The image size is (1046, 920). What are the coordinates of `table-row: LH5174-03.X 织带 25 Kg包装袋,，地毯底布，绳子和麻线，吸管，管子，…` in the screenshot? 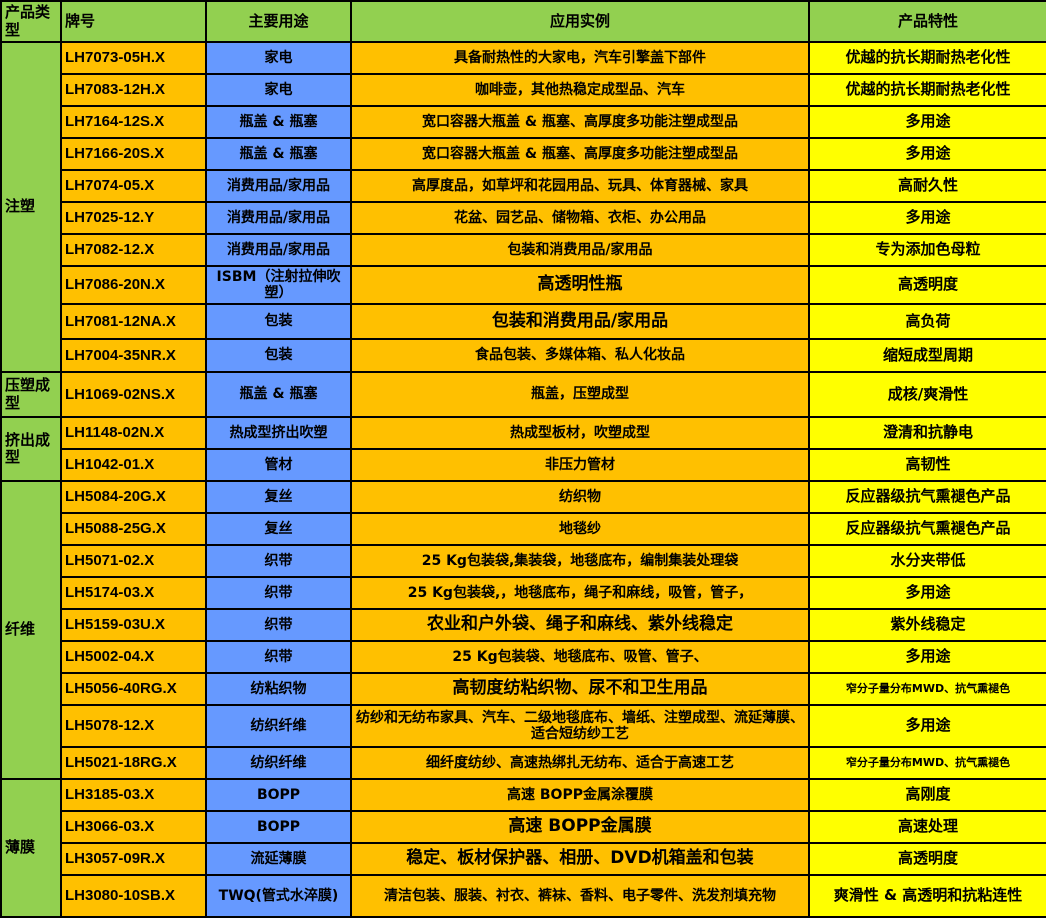 It's located at (523, 593).